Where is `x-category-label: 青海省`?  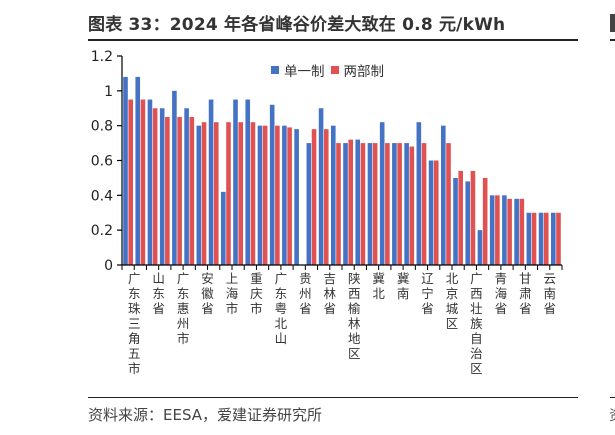 x-category-label: 青海省 is located at coordinates (501, 293).